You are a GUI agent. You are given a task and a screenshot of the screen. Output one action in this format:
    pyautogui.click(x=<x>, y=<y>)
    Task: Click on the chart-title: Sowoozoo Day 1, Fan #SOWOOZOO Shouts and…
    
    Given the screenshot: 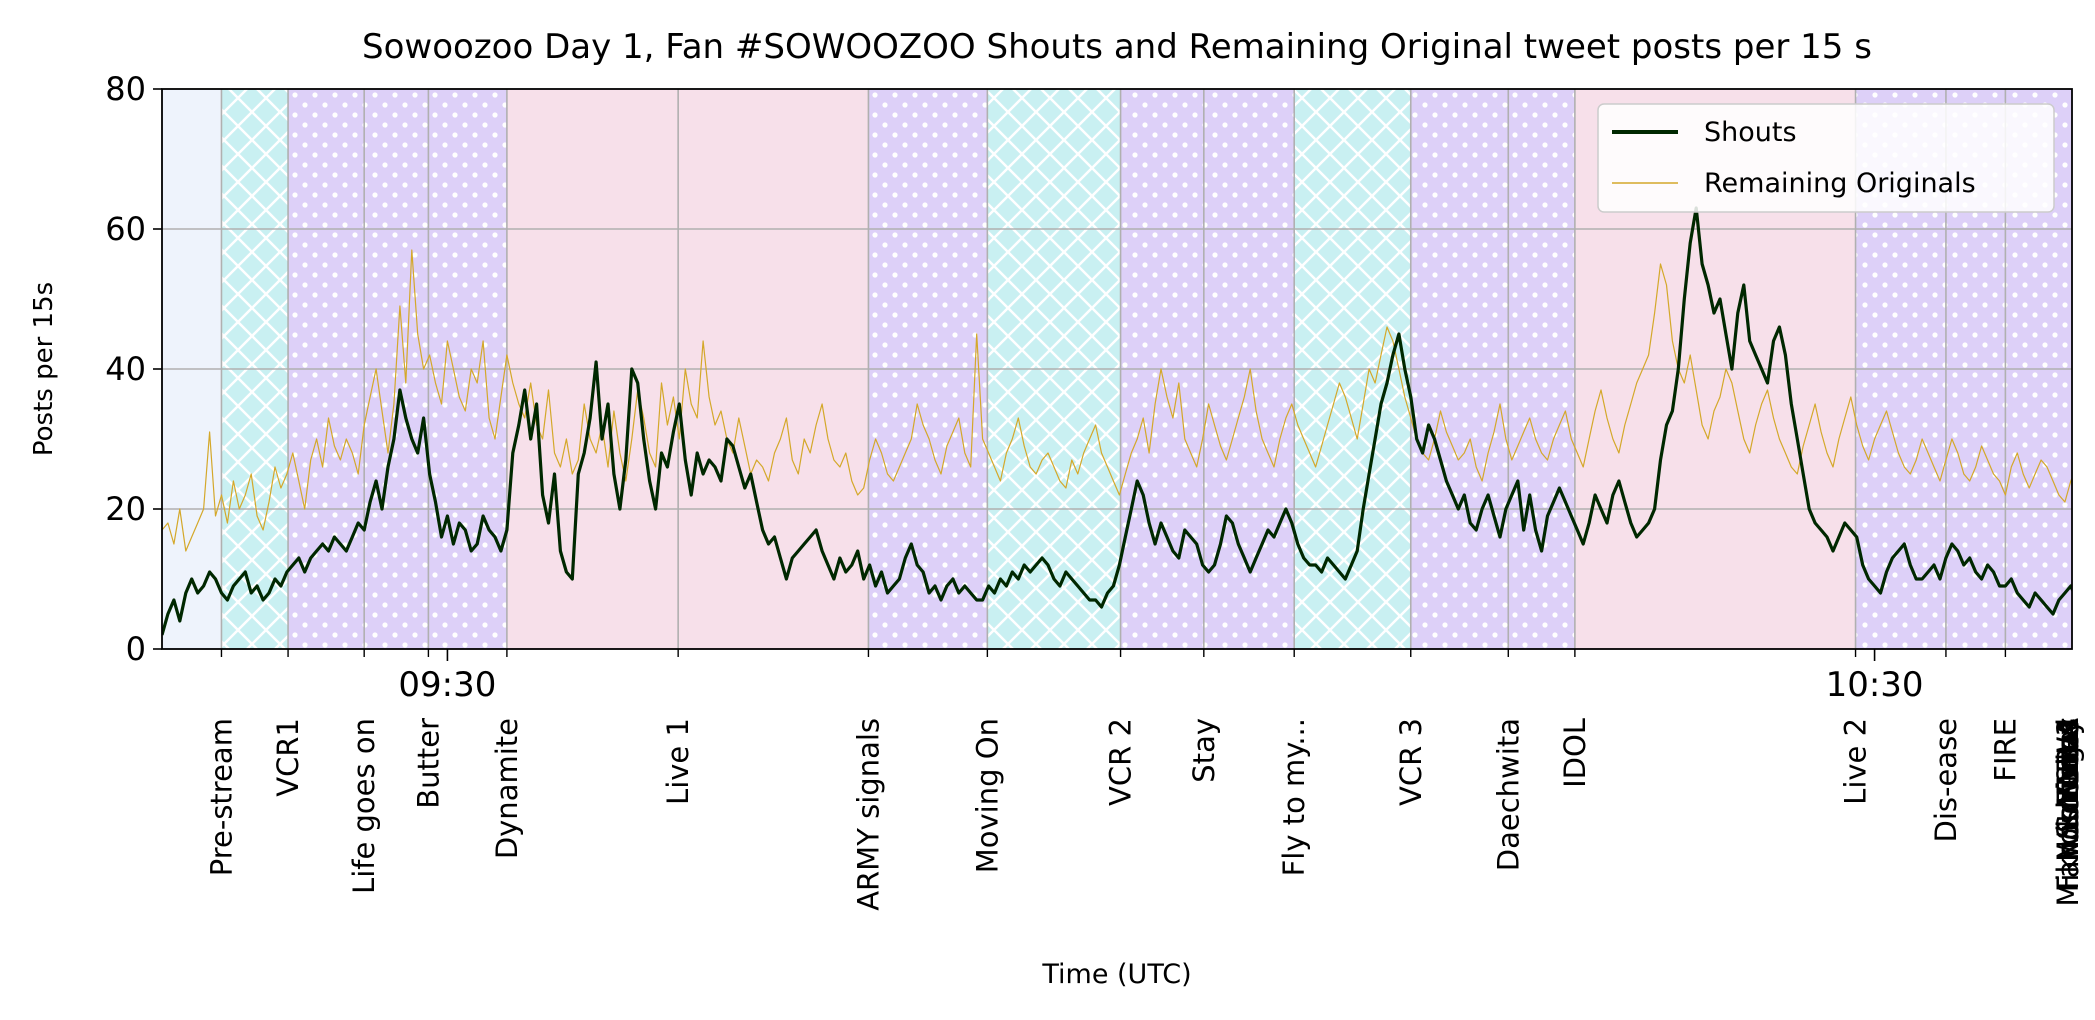 What is the action you would take?
    pyautogui.click(x=1117, y=47)
    